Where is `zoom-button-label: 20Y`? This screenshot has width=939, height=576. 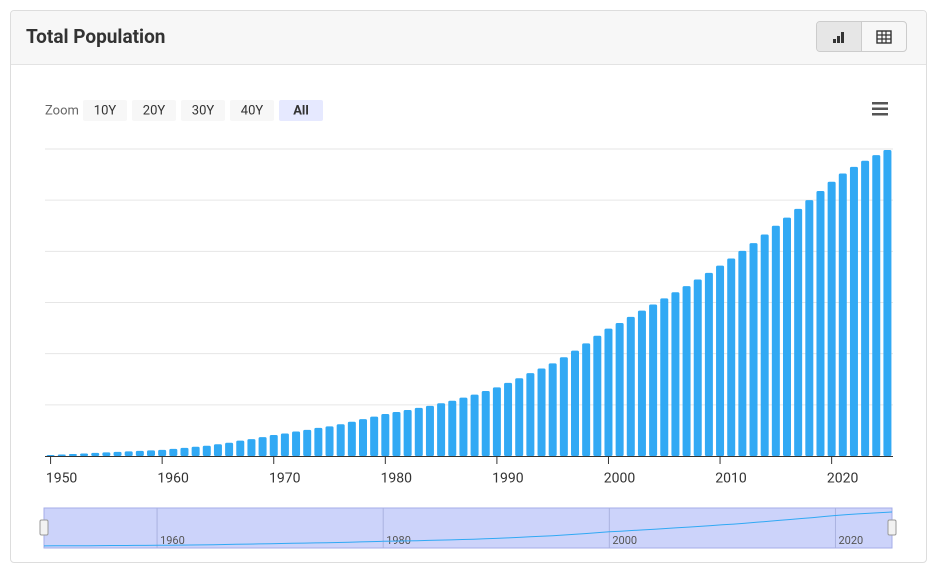
zoom-button-label: 20Y is located at coordinates (154, 110).